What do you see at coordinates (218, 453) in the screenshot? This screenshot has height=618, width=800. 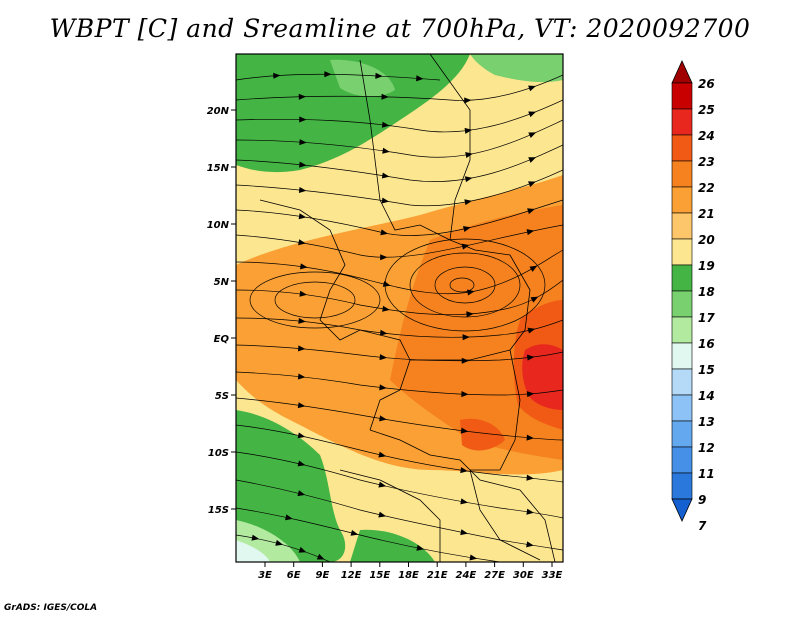 I see `lat-label: 10S` at bounding box center [218, 453].